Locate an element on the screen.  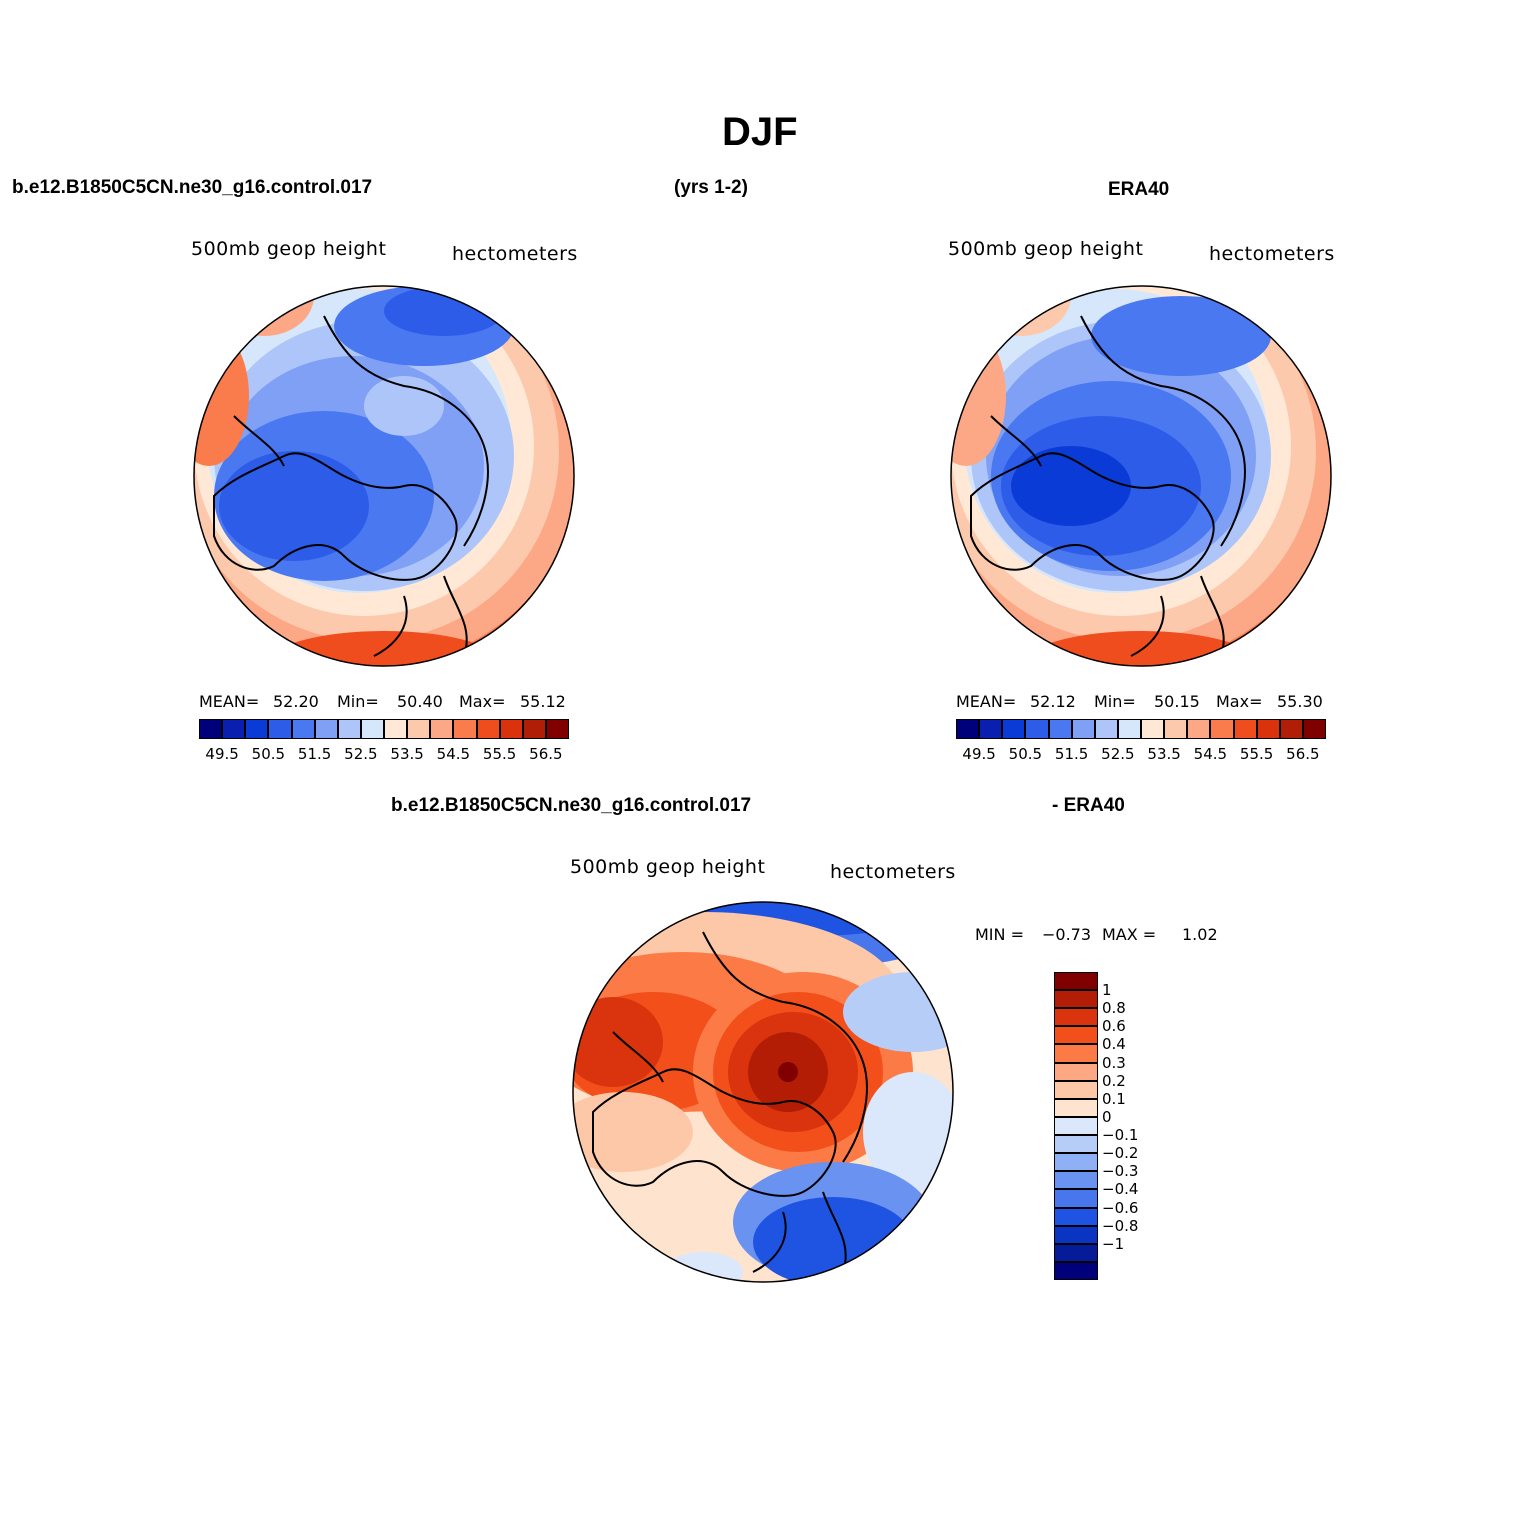
panel1-colorbar-tick-label: 52.5 is located at coordinates (361, 754).